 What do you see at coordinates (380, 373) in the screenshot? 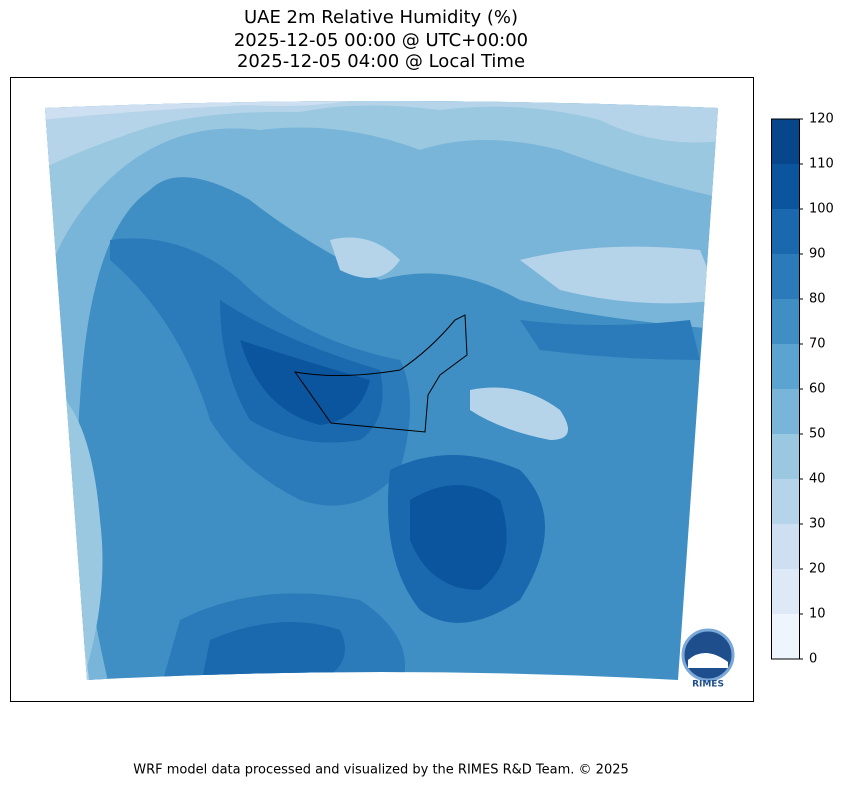
I see `uae-border` at bounding box center [380, 373].